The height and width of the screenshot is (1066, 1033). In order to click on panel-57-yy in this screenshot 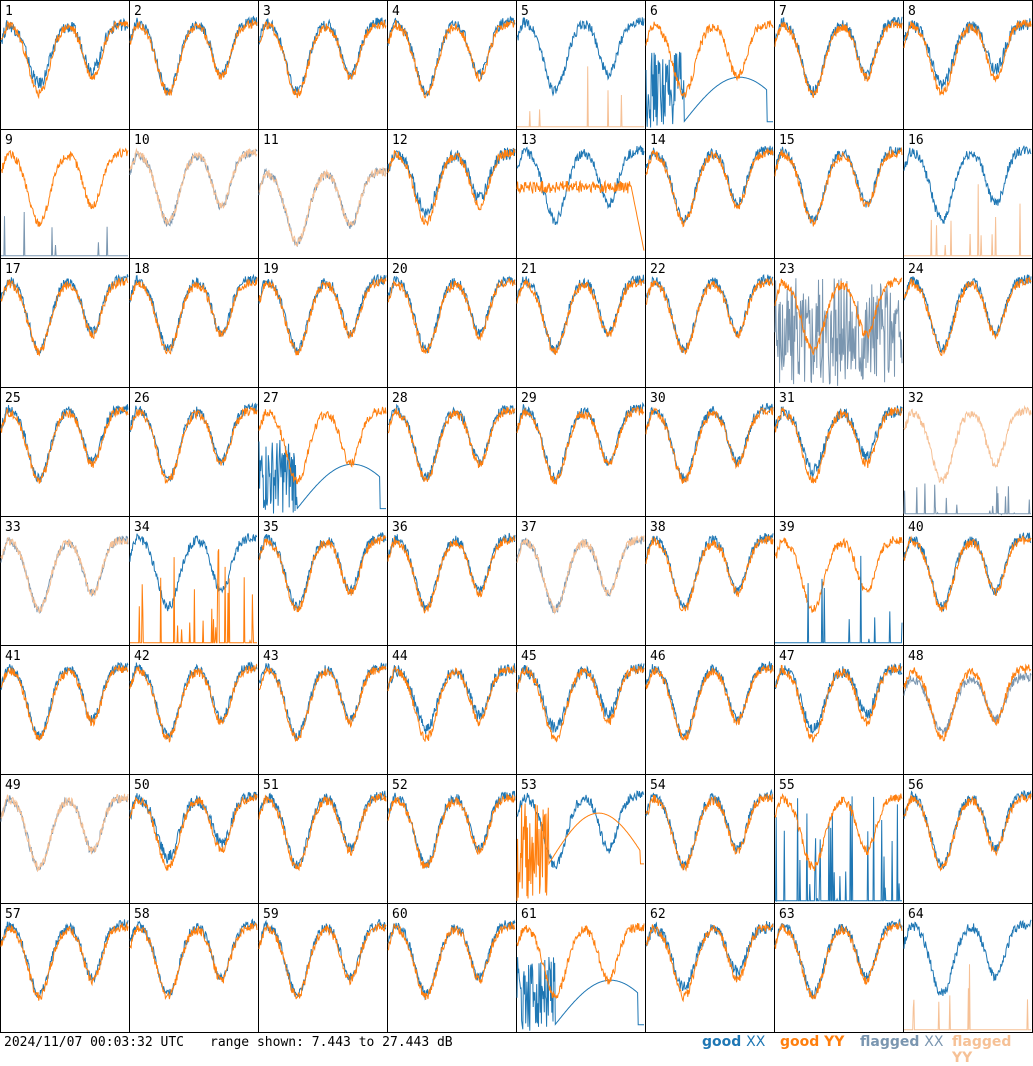, I will do `click(64, 961)`.